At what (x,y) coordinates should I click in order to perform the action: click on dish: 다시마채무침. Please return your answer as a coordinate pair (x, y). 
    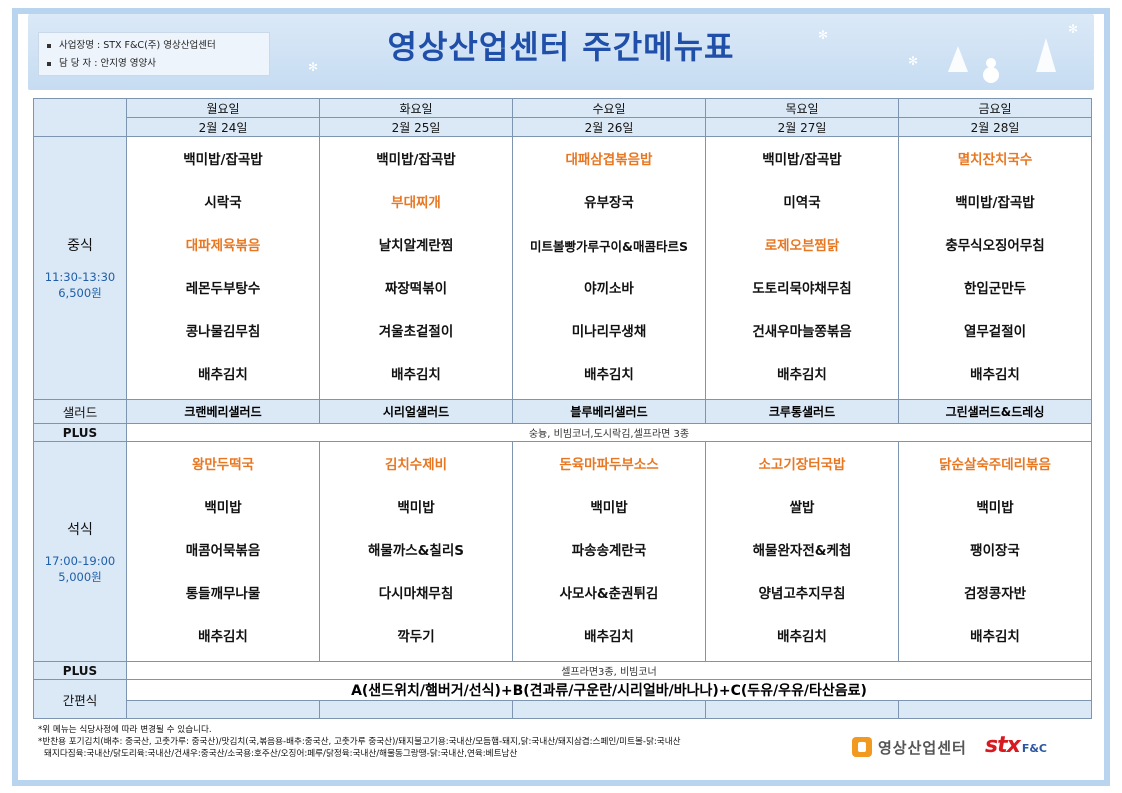
    Looking at the image, I should click on (416, 594).